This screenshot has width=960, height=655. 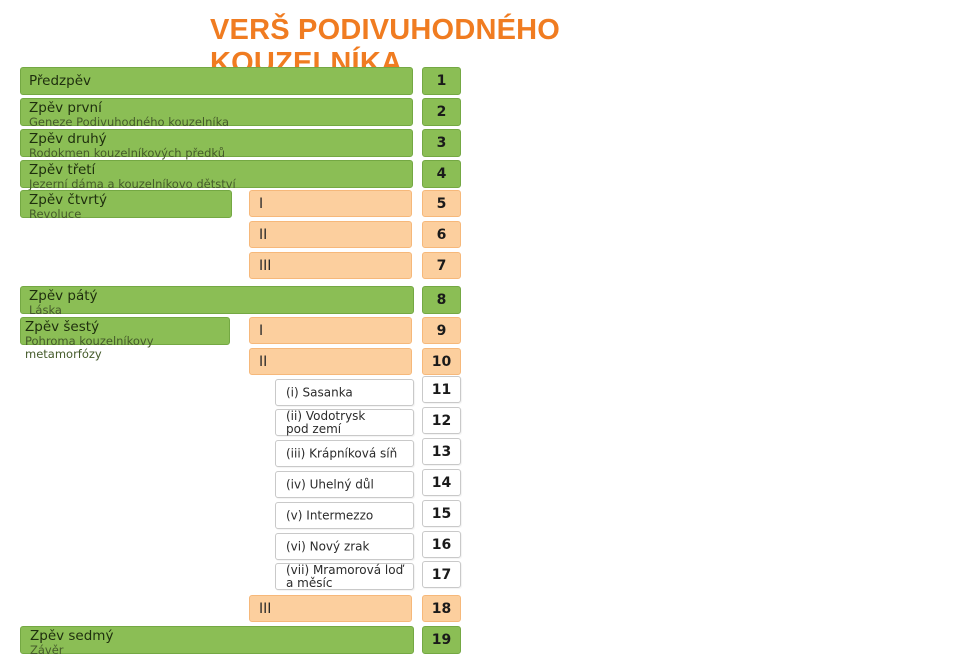 What do you see at coordinates (330, 515) in the screenshot?
I see `subpart-label: (v) Intermezzo` at bounding box center [330, 515].